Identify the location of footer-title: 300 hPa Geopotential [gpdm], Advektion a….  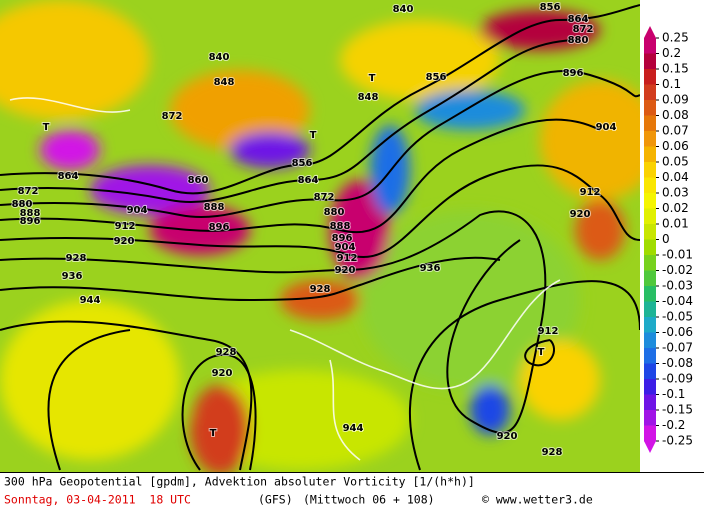
(239, 482).